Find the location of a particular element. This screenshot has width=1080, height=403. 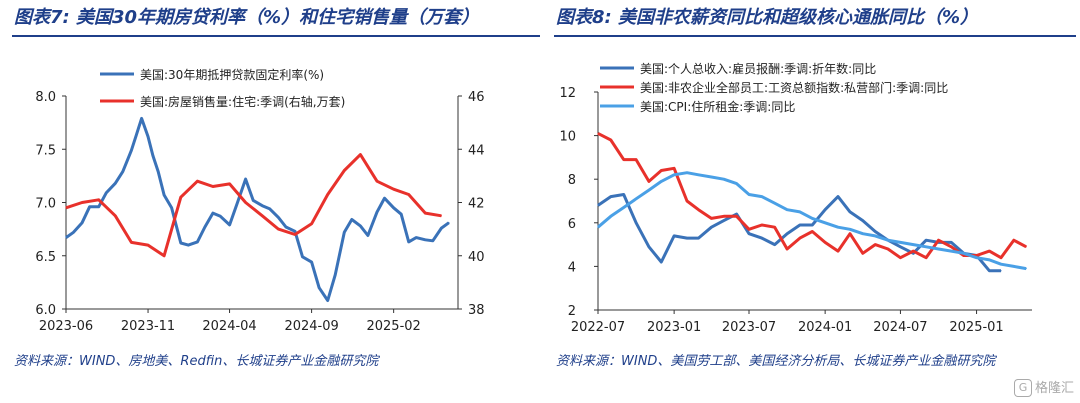

y-tick-label: 7.5 is located at coordinates (45, 150).